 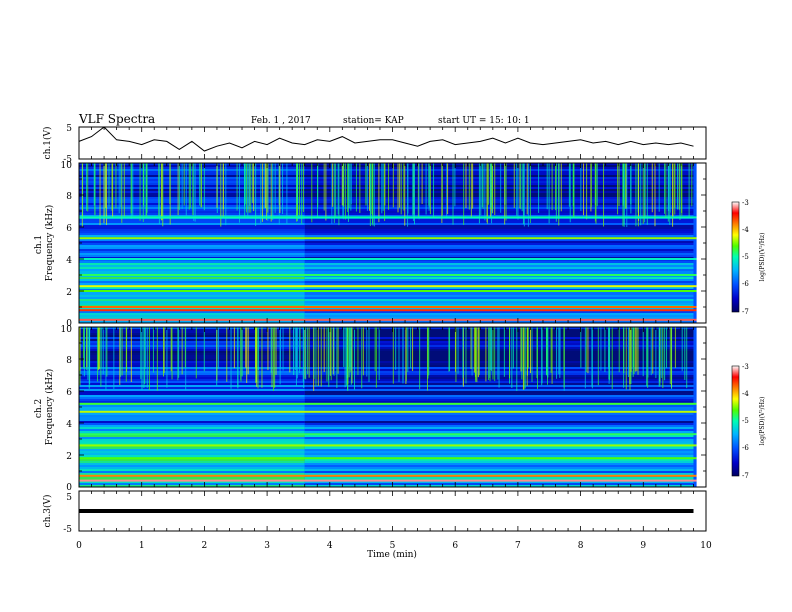 I want to click on ch2-colorbar-tick-m3: -3, so click(x=745, y=367).